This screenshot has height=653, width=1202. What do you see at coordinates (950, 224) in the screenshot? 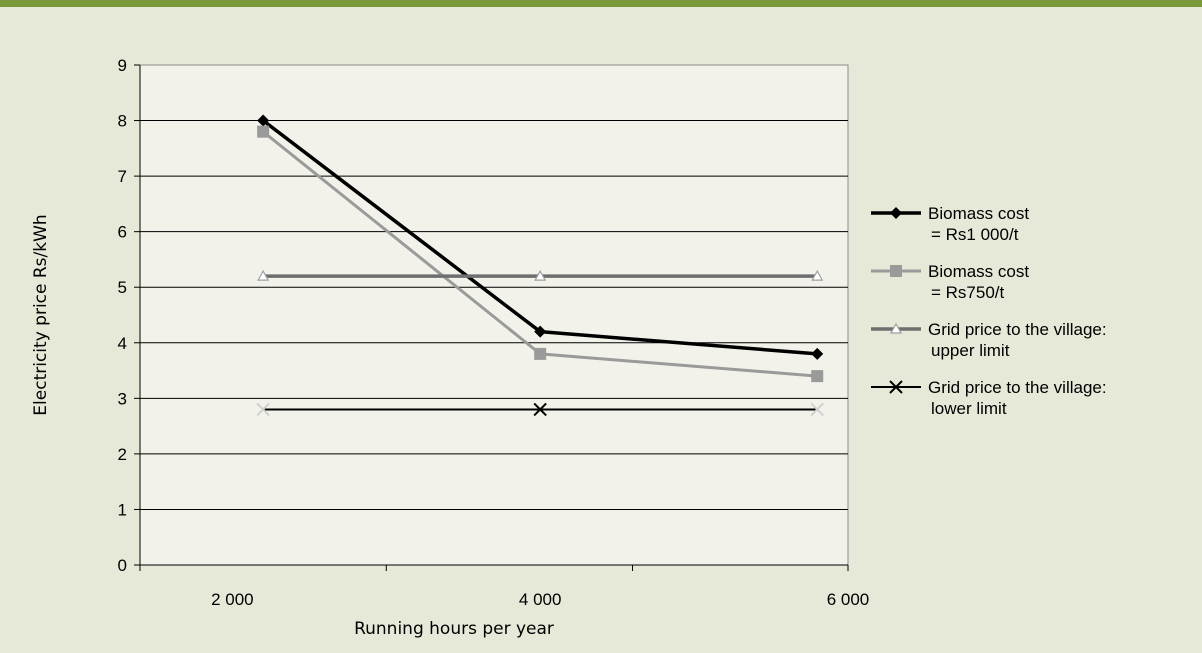
I see `legend-item-1: Biomass cost = Rs1 000/t` at bounding box center [950, 224].